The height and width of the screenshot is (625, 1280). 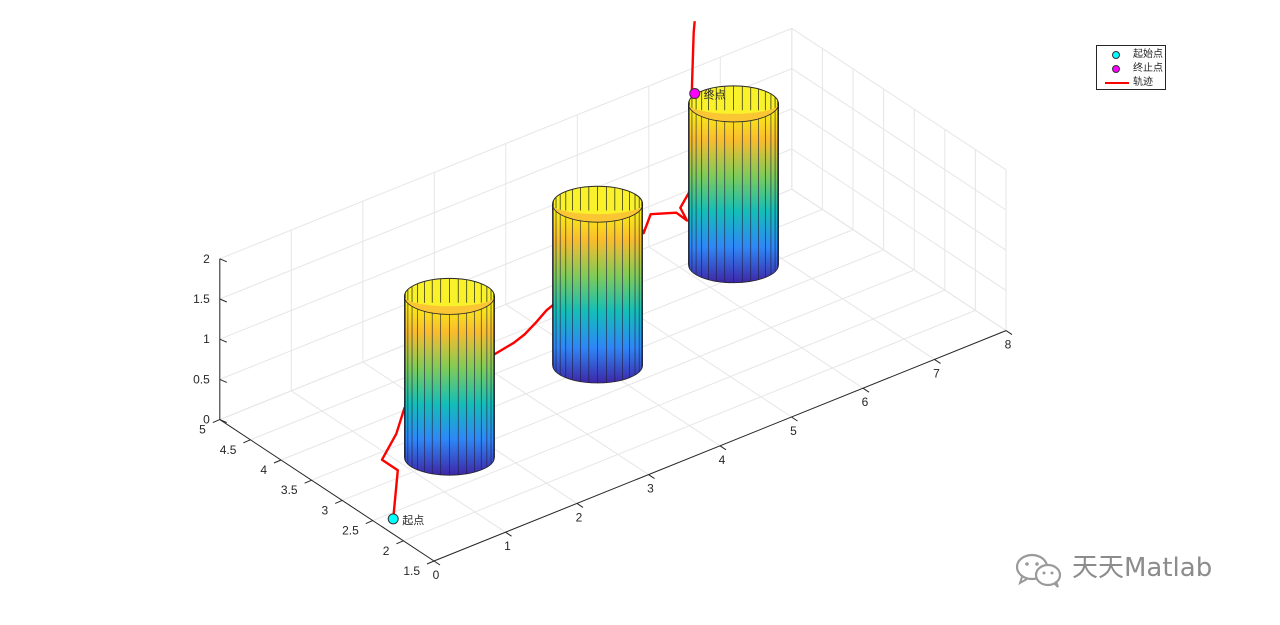 I want to click on y-tick-label: 4, so click(x=263, y=470).